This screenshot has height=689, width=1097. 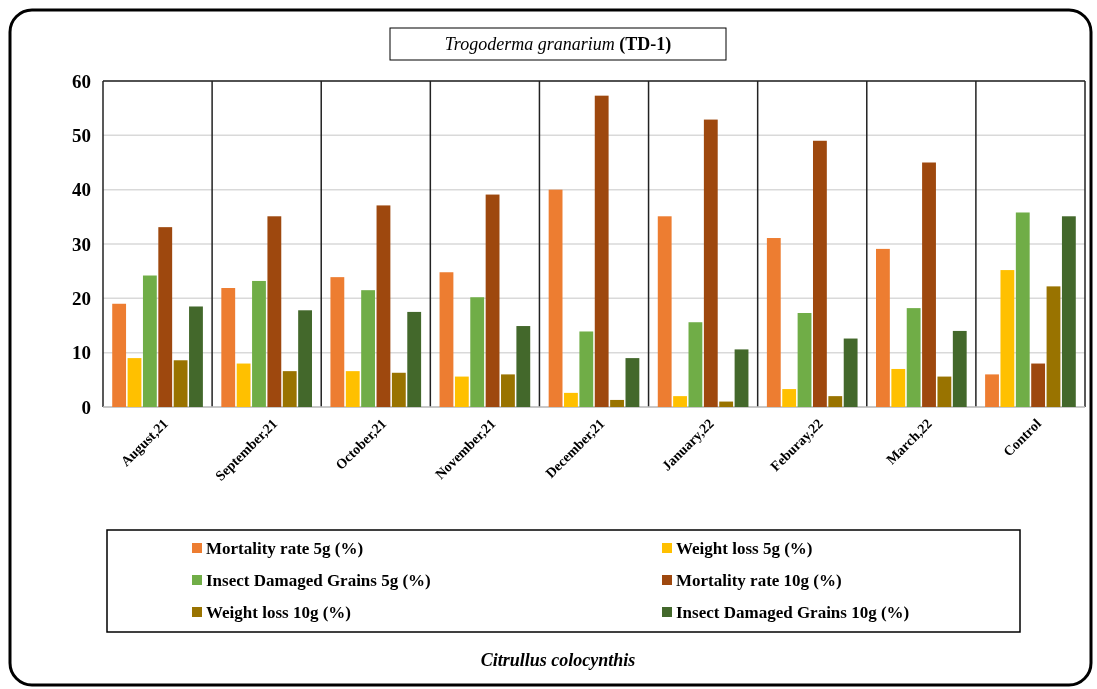 What do you see at coordinates (81, 135) in the screenshot?
I see `y-tick-label: 50` at bounding box center [81, 135].